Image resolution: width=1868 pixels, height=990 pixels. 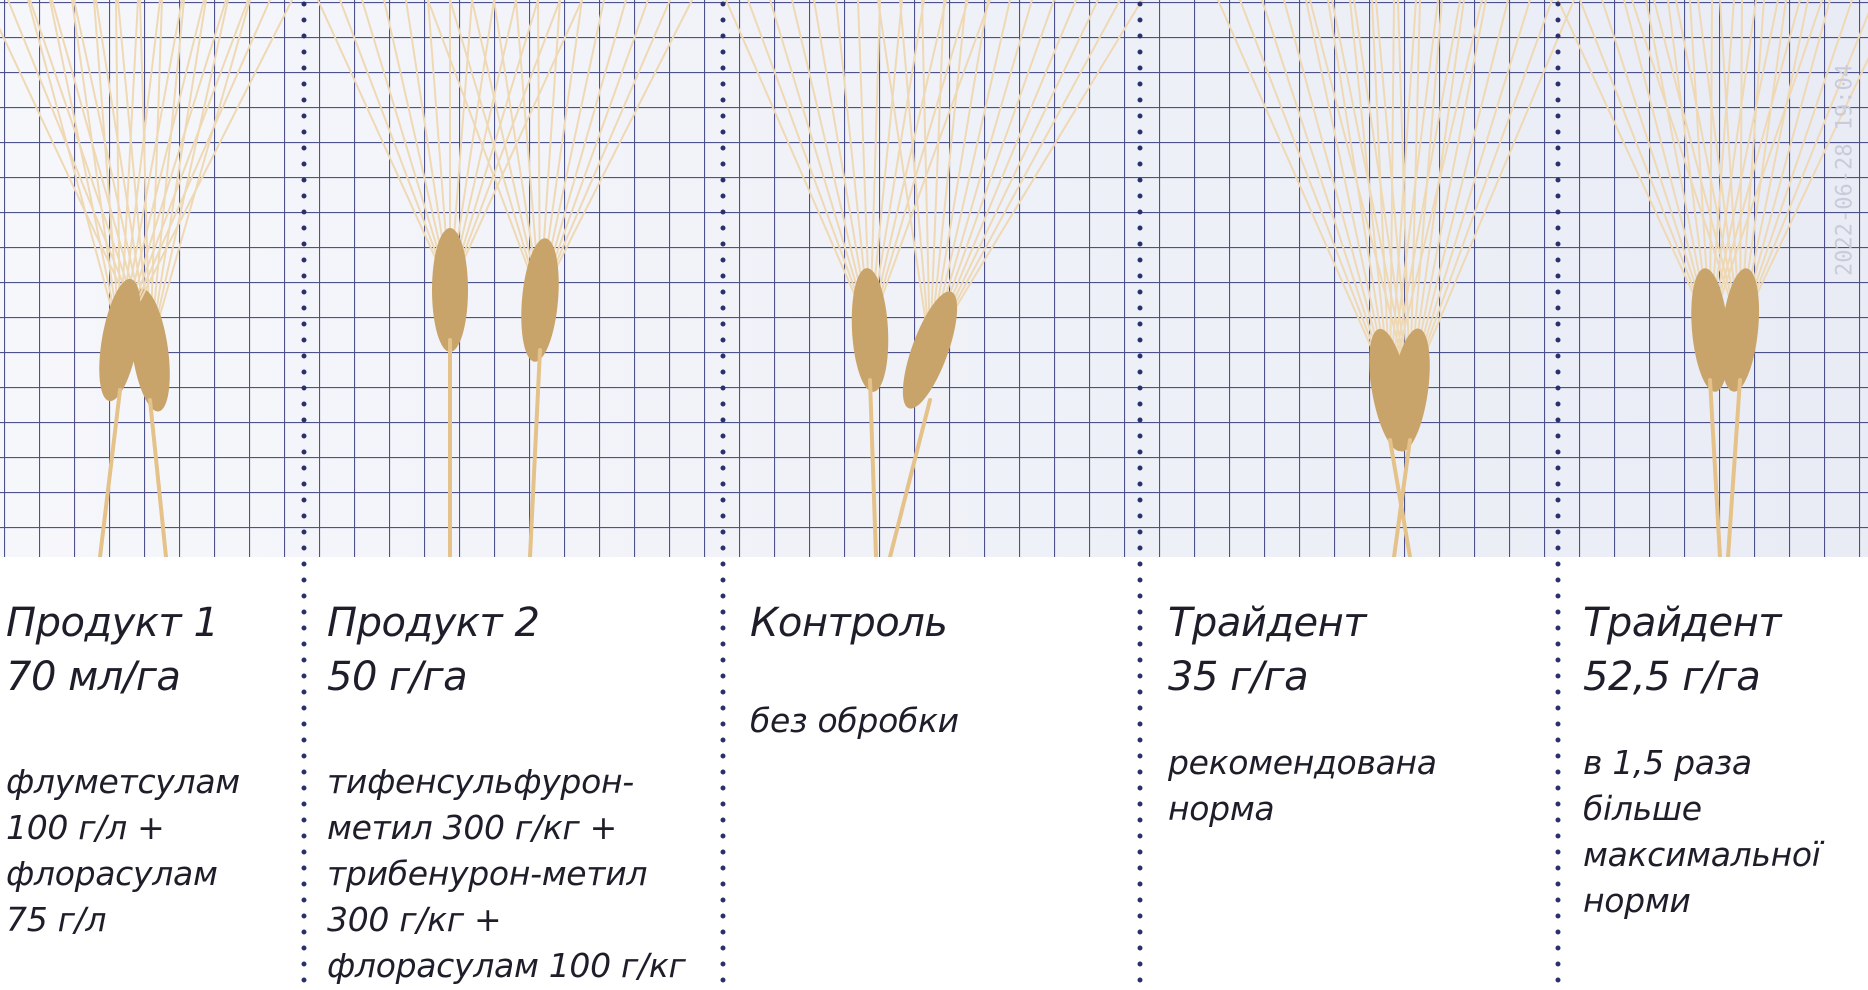 What do you see at coordinates (1702, 854) in the screenshot?
I see `description-line: максимальної` at bounding box center [1702, 854].